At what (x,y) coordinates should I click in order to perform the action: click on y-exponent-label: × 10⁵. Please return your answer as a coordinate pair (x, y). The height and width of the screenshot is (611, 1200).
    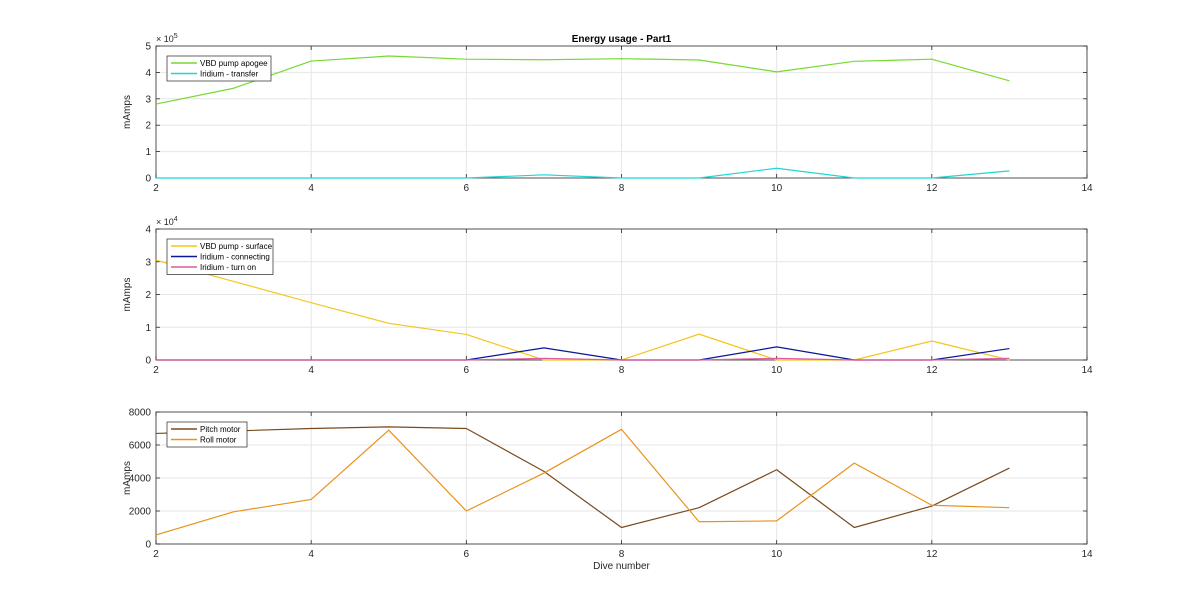
    Looking at the image, I should click on (167, 38).